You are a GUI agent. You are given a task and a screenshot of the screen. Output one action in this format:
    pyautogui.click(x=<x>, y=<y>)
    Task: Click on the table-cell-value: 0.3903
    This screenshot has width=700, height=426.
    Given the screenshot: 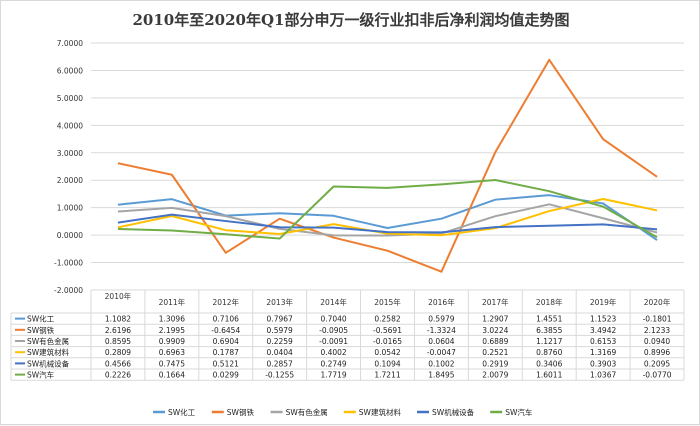 What is the action you would take?
    pyautogui.click(x=603, y=363)
    